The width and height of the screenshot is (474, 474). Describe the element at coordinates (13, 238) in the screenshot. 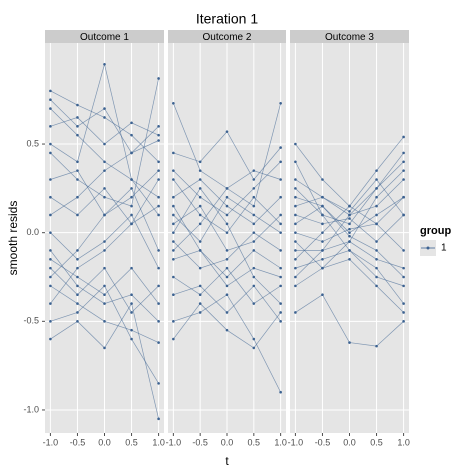

I see `y-axis-title: smooth resids` at that location.